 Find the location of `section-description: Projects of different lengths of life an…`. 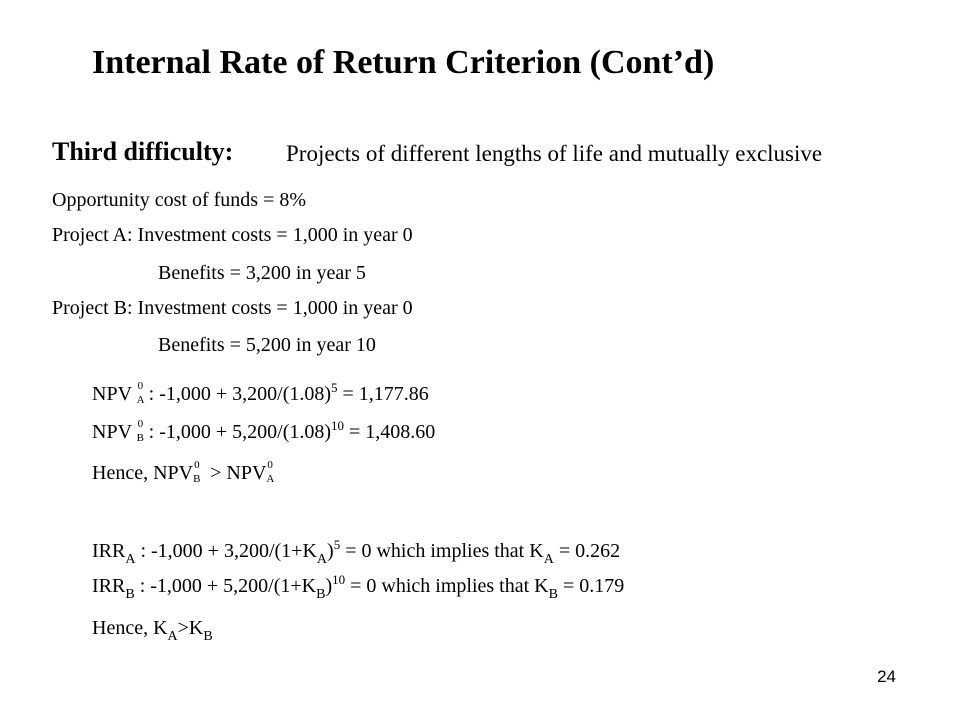

section-description: Projects of different lengths of life an… is located at coordinates (554, 153).